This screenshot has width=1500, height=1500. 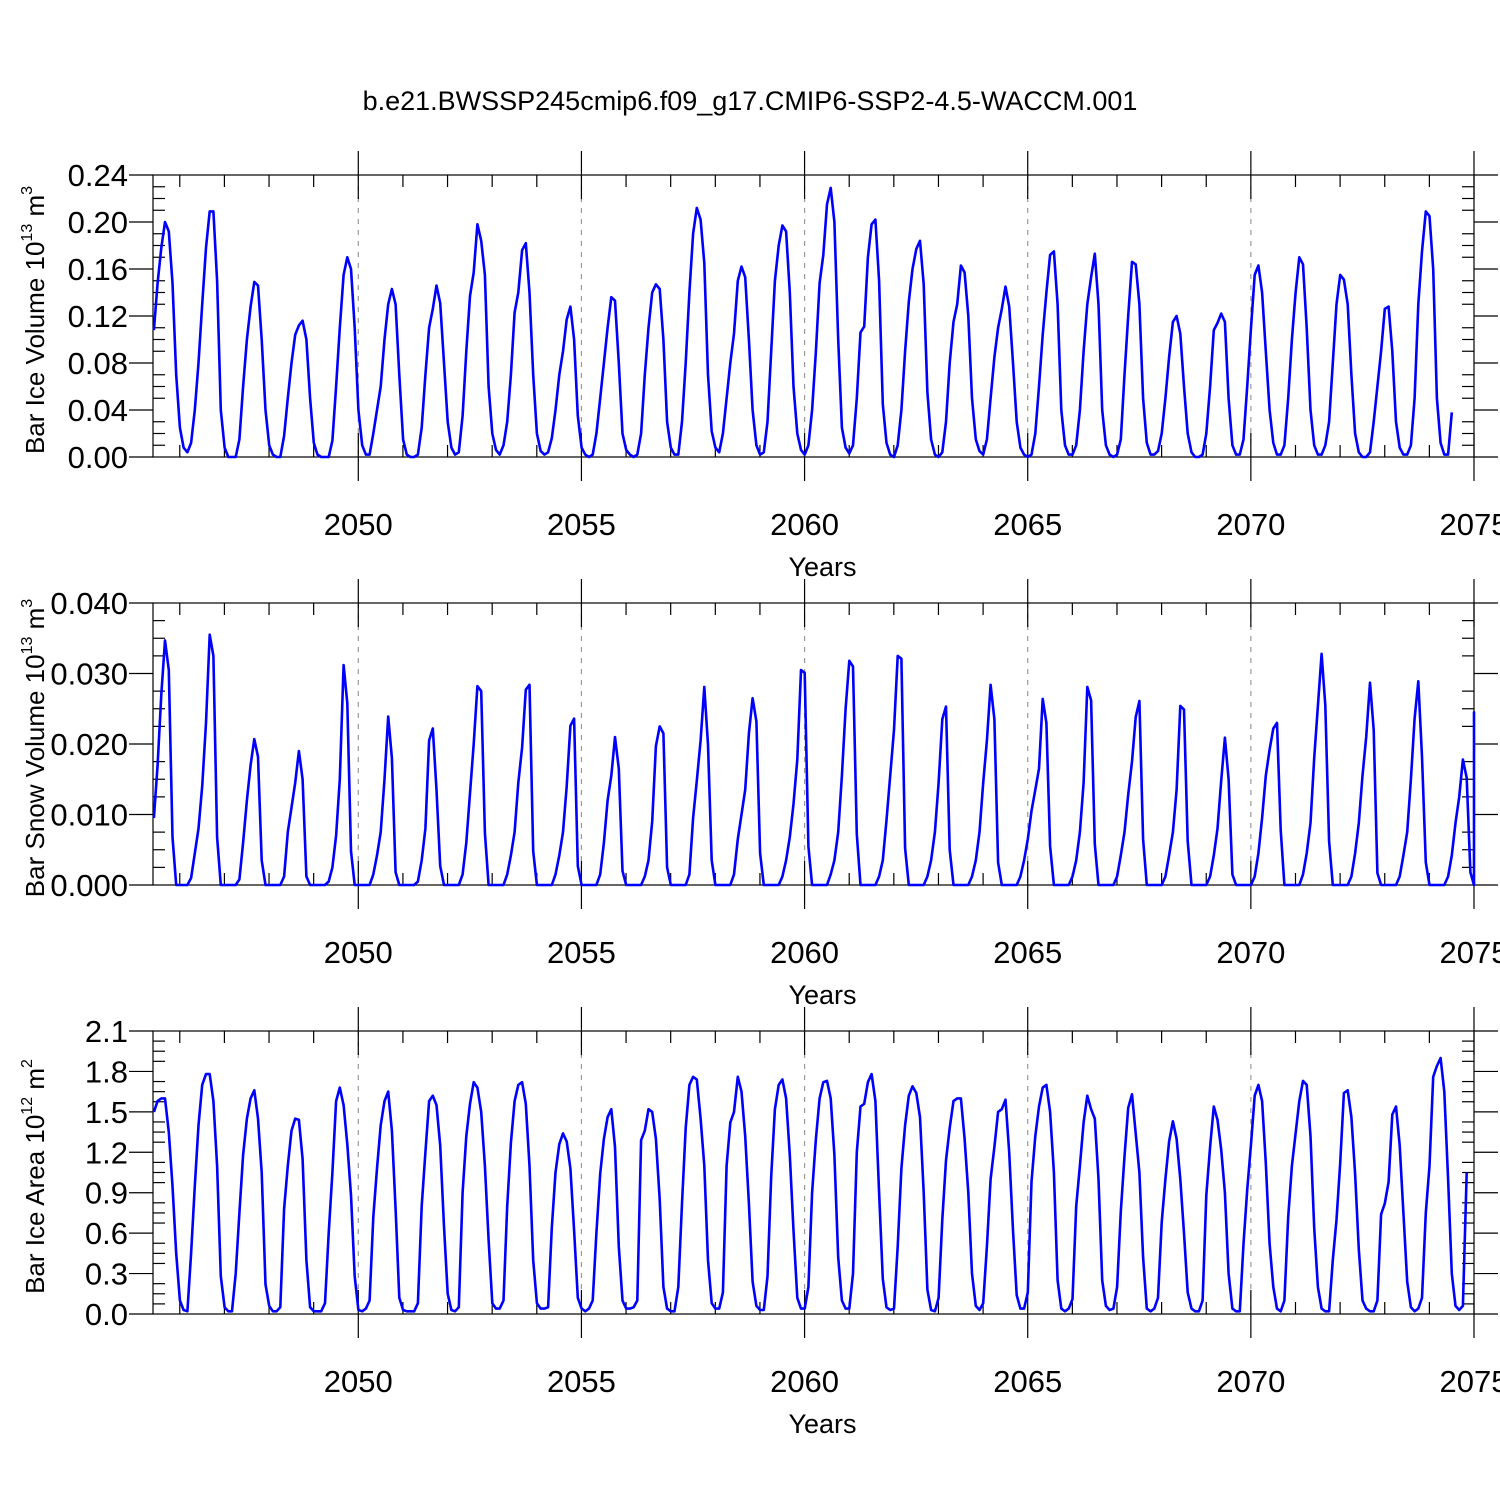 I want to click on snow-volume-x-axis-label: Years, so click(x=822, y=995).